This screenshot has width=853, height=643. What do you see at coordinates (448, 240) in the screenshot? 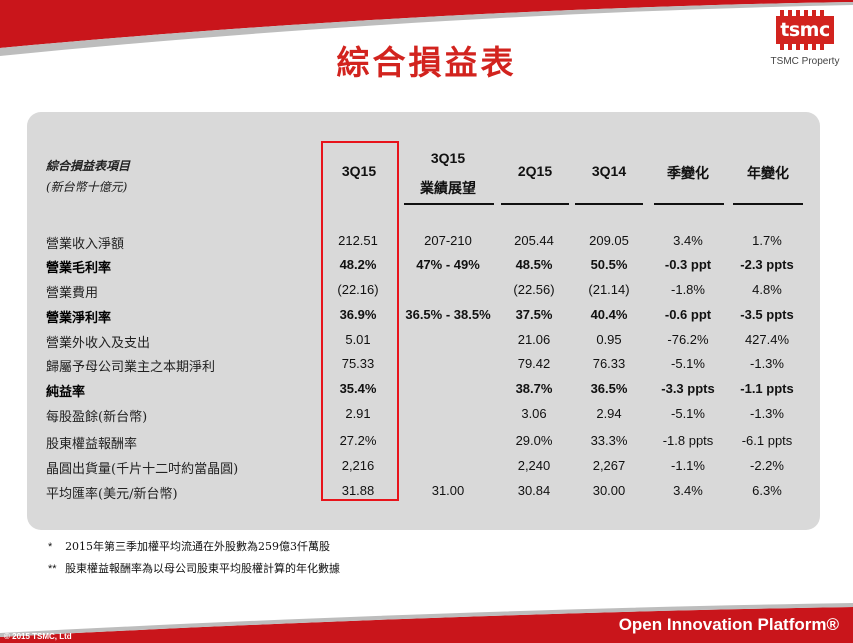
I see `table-cell: 207-210` at bounding box center [448, 240].